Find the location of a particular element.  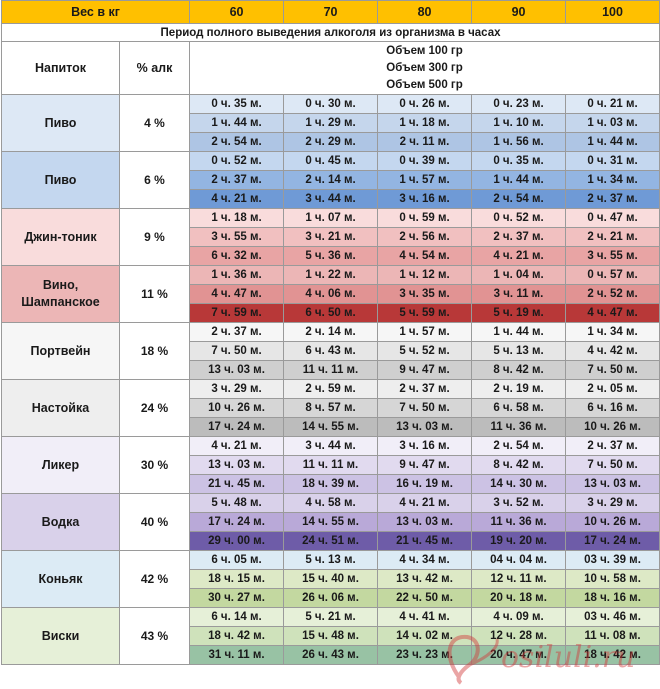

elimination-time-cell: 6 ч. 32 м. is located at coordinates (237, 256).